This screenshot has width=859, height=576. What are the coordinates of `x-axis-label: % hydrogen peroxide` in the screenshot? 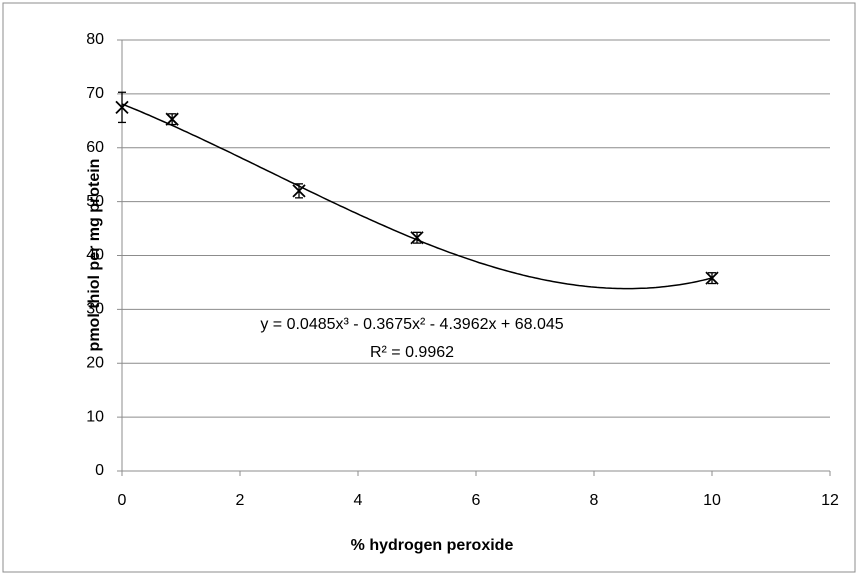 It's located at (432, 545).